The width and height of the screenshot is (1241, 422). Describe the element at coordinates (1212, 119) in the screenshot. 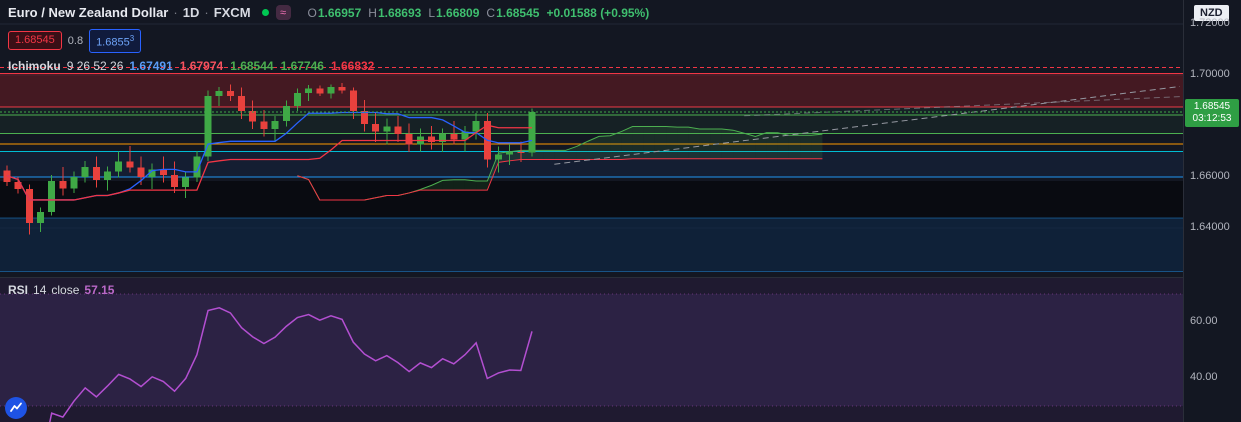

I see `countdown-timer: 03:12:53` at that location.